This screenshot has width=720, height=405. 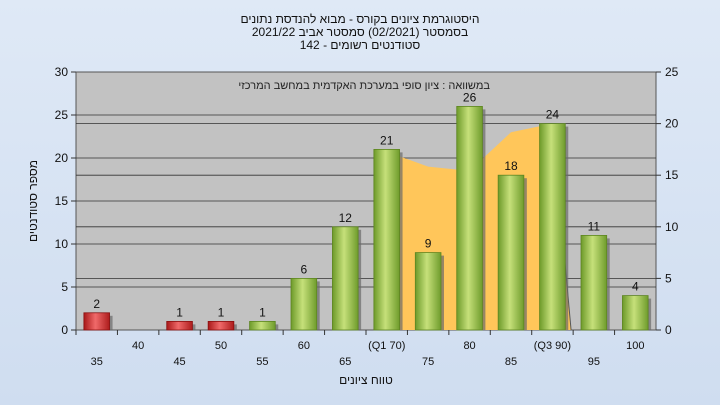 What do you see at coordinates (366, 380) in the screenshot?
I see `x-axis-label: טווח ציונים` at bounding box center [366, 380].